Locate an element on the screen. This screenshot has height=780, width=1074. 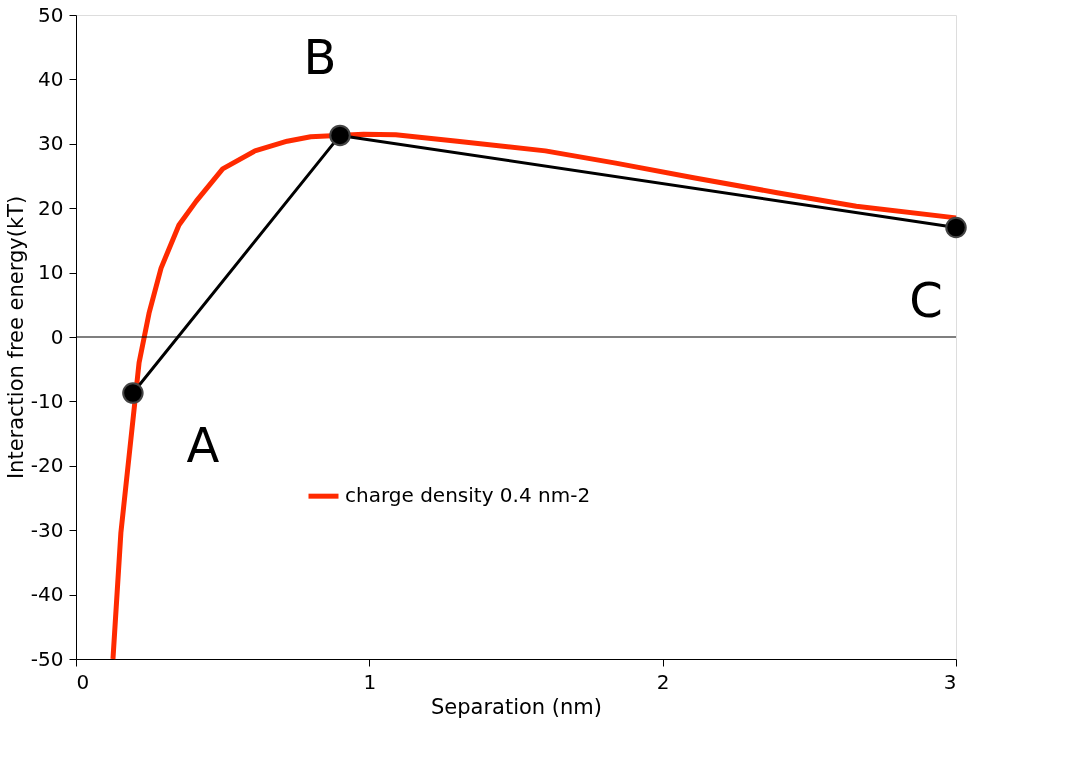
x-tick-label: 2 is located at coordinates (663, 681).